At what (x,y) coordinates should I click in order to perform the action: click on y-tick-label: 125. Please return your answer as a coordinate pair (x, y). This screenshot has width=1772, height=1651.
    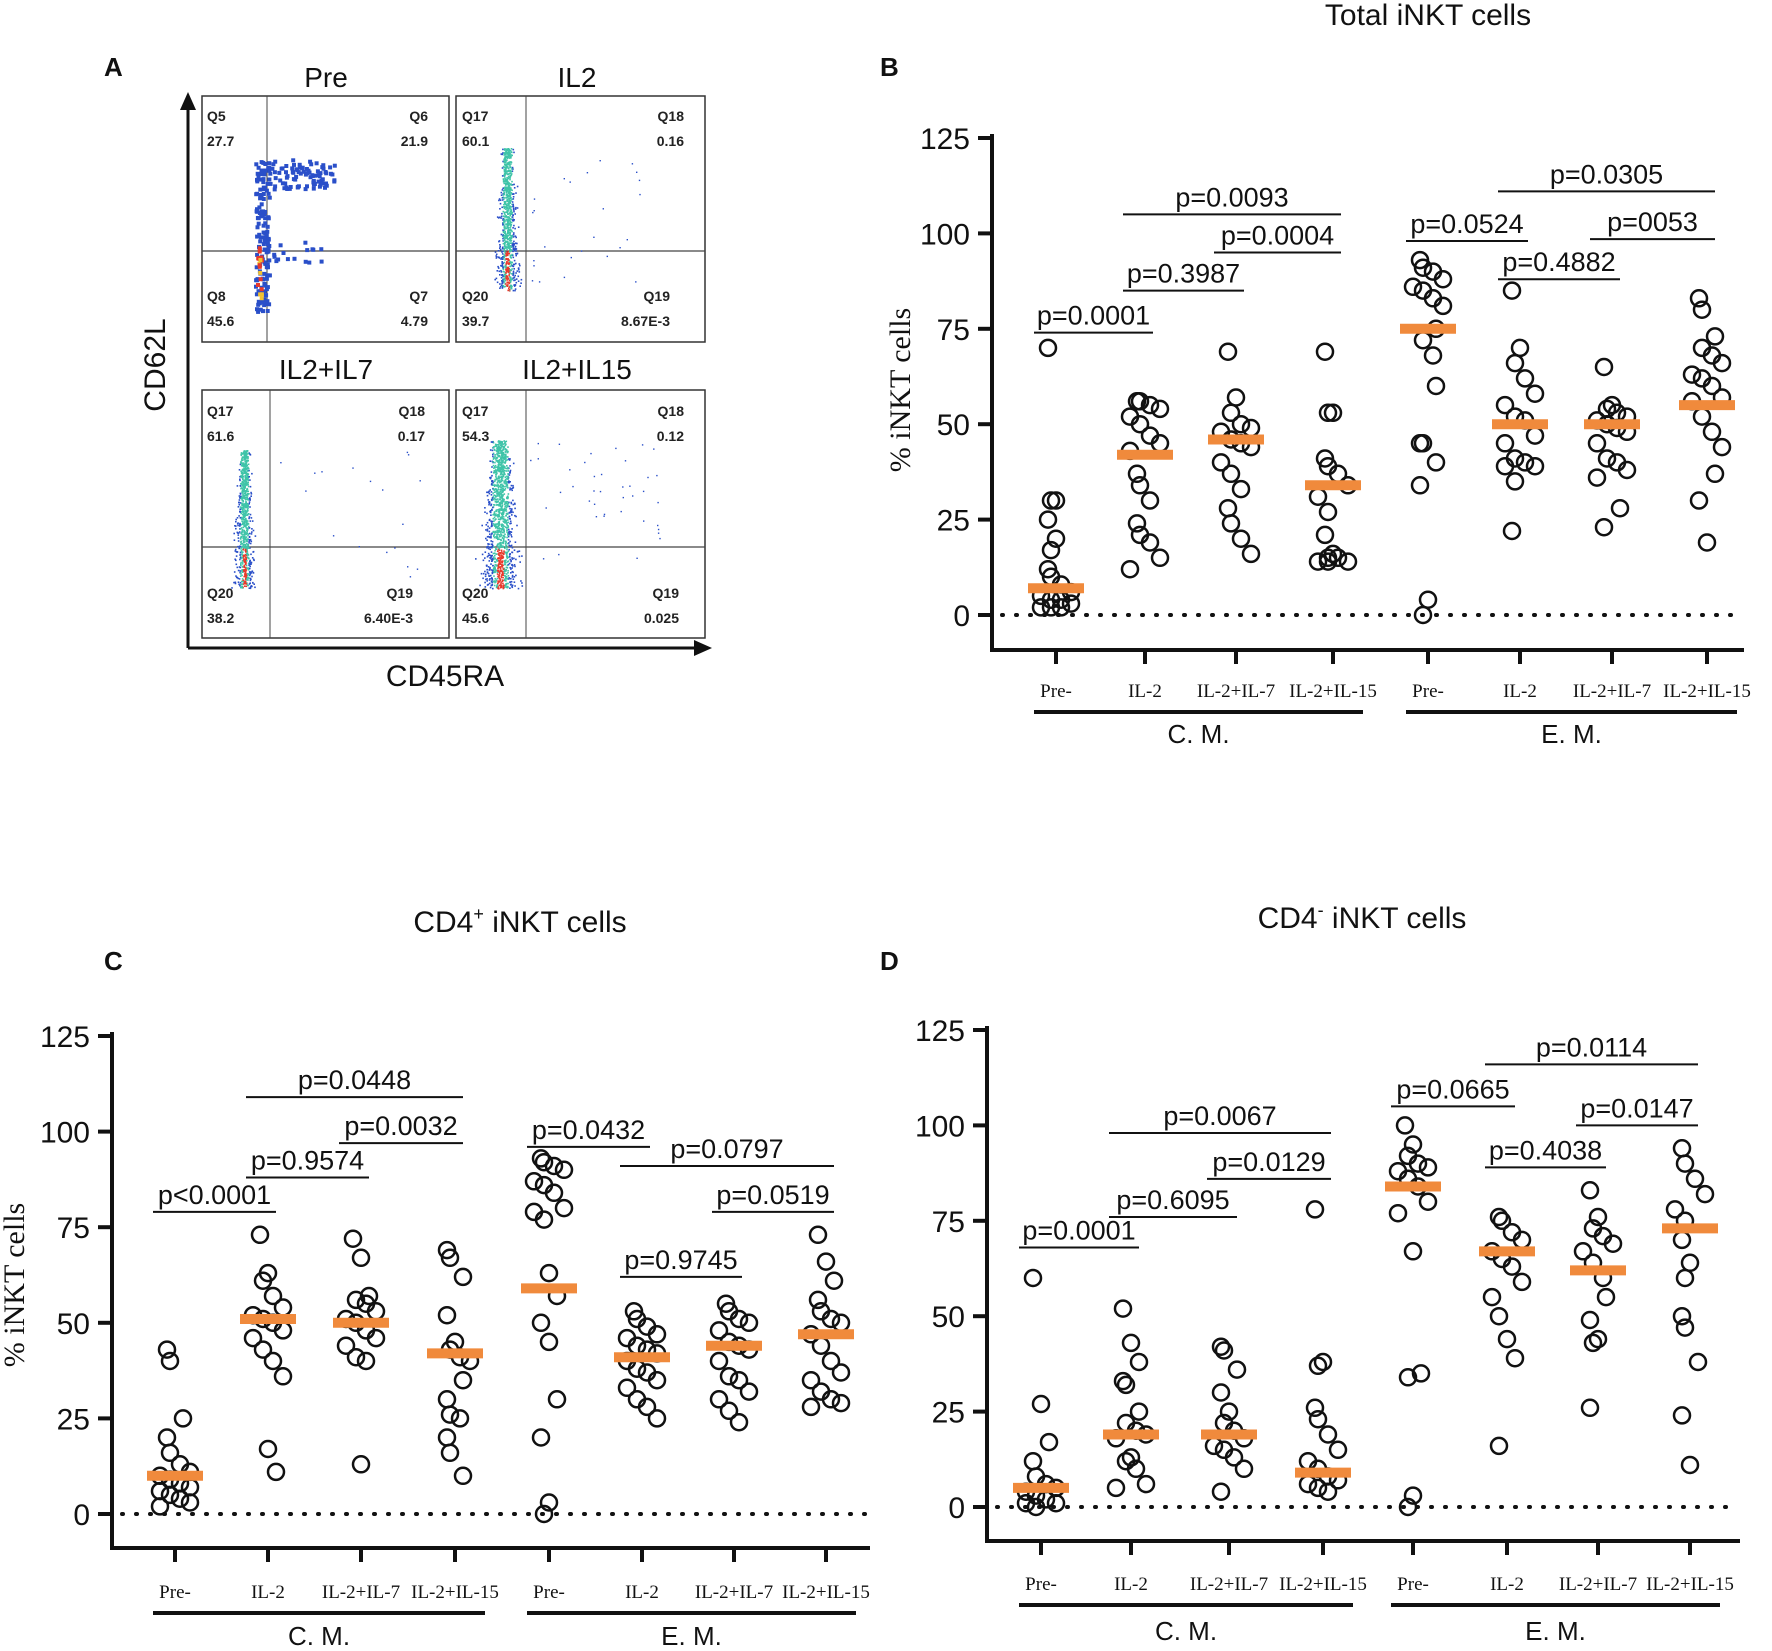
    Looking at the image, I should click on (940, 1031).